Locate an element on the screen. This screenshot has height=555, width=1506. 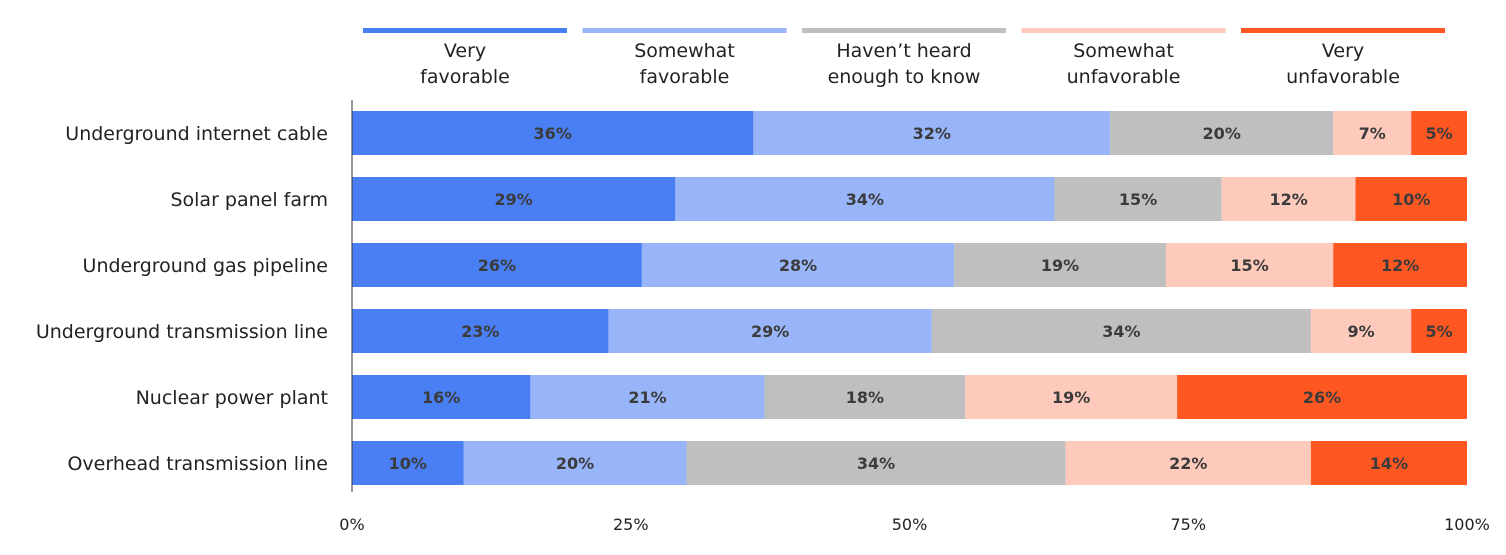
legend-label-1-1: favorable is located at coordinates (685, 77).